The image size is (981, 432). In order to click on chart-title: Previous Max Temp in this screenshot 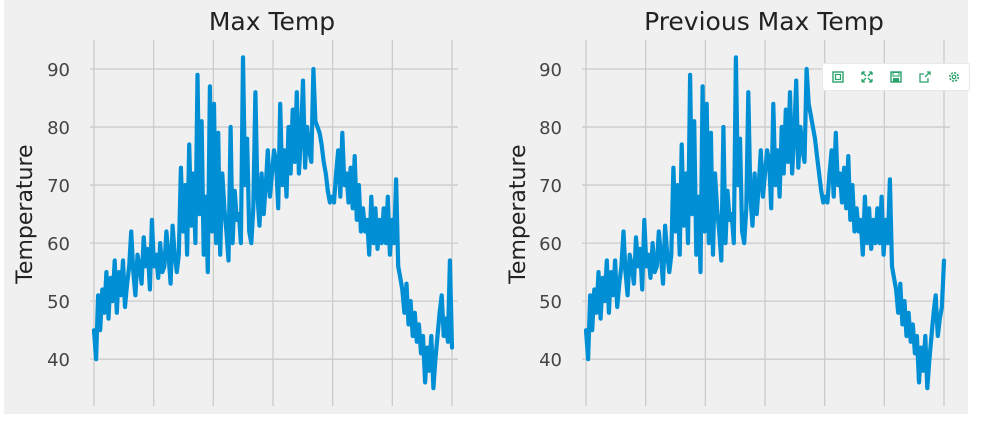, I will do `click(764, 21)`.